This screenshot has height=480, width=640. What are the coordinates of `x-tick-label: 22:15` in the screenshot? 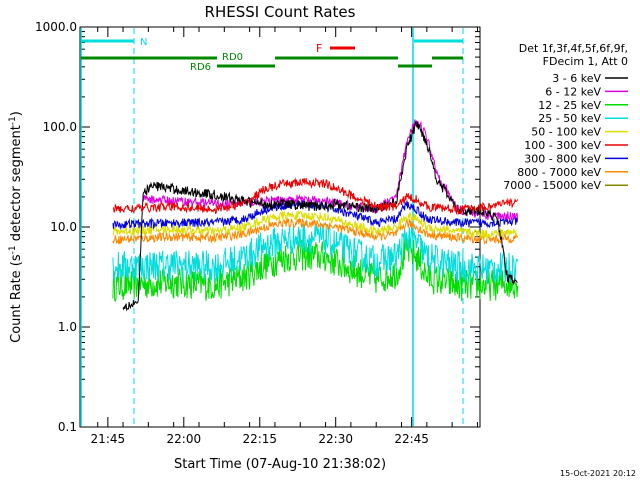 It's located at (259, 439).